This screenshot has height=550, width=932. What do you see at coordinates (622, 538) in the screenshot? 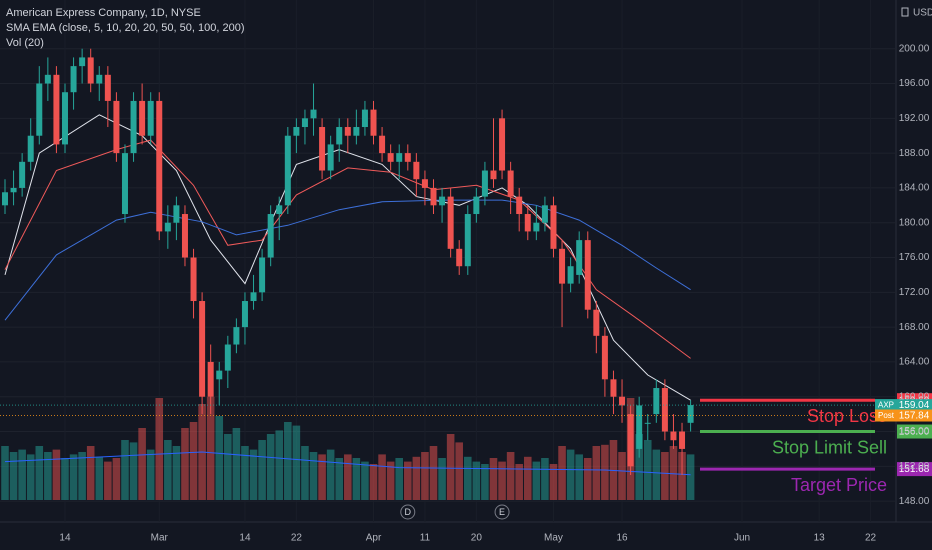
I see `x-tick-label: 16` at bounding box center [622, 538].